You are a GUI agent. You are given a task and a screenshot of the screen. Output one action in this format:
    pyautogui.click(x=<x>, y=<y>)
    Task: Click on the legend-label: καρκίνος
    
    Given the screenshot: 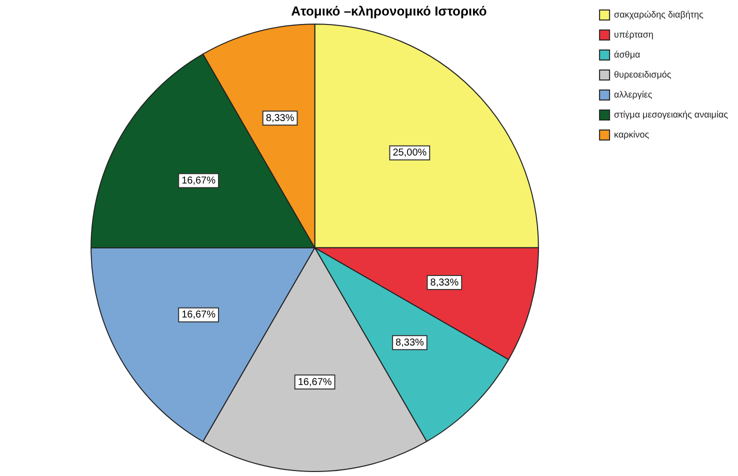 What is the action you would take?
    pyautogui.click(x=632, y=134)
    